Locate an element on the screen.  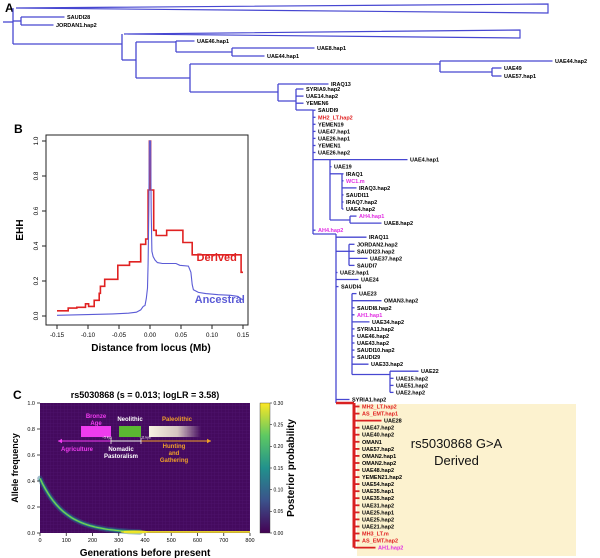
panel-a-label: A is located at coordinates (9, 8).